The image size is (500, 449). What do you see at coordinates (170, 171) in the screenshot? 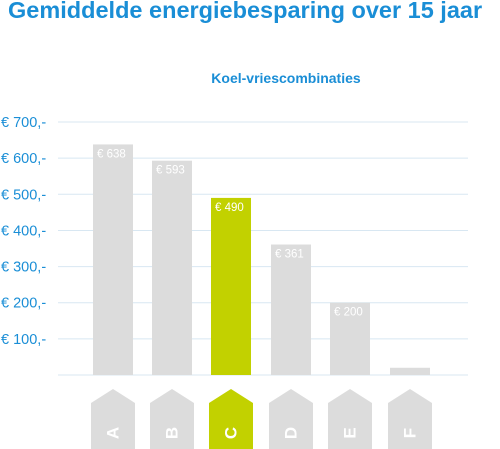
I see `bar-value-label: € 593` at bounding box center [170, 171].